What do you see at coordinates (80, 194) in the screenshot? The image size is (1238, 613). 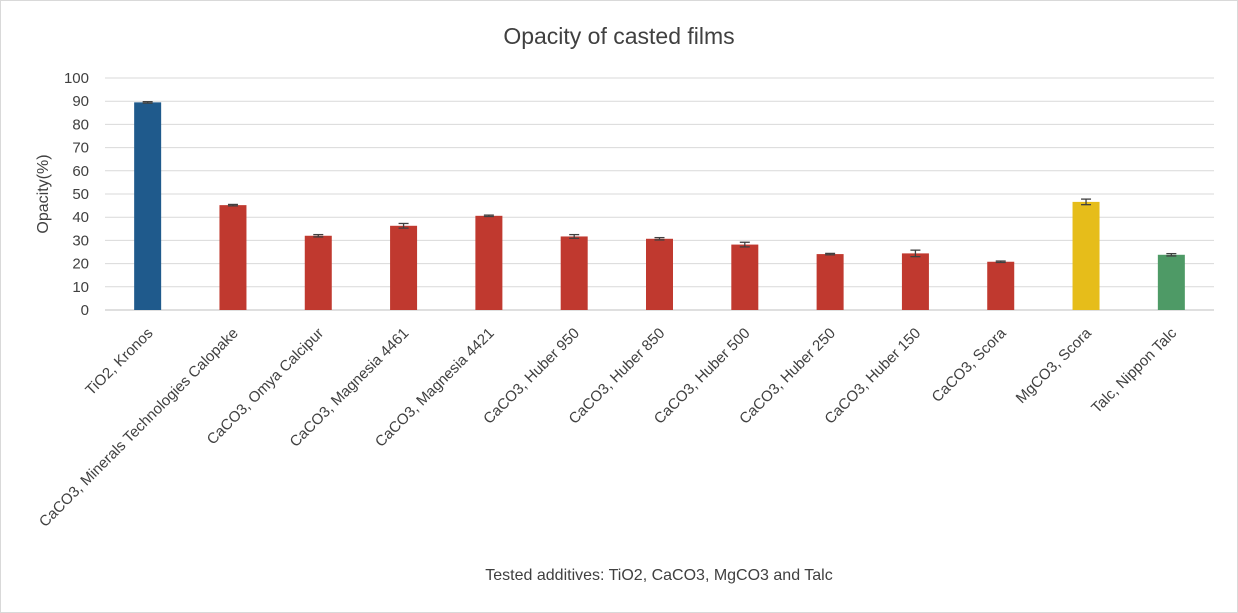 I see `y-tick-label: 50` at bounding box center [80, 194].